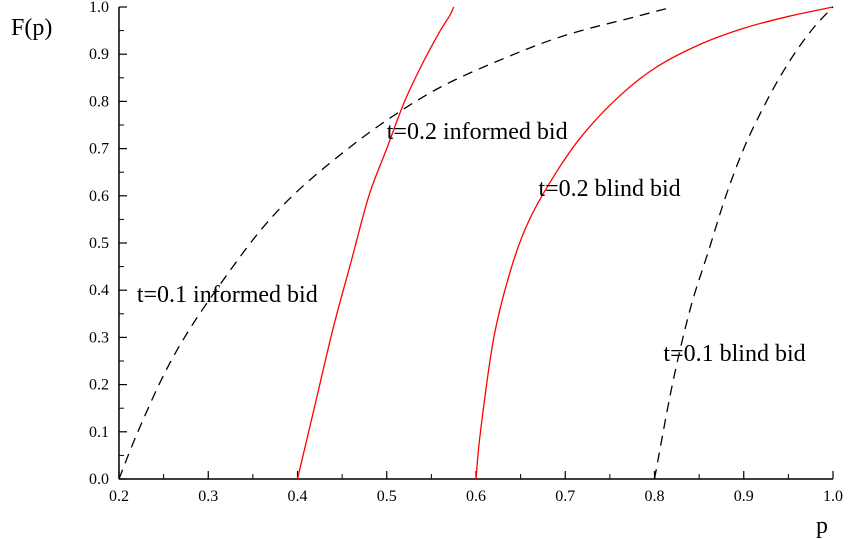 The height and width of the screenshot is (539, 851). What do you see at coordinates (609, 189) in the screenshot?
I see `annotation-label: t=0.2 blind bid` at bounding box center [609, 189].